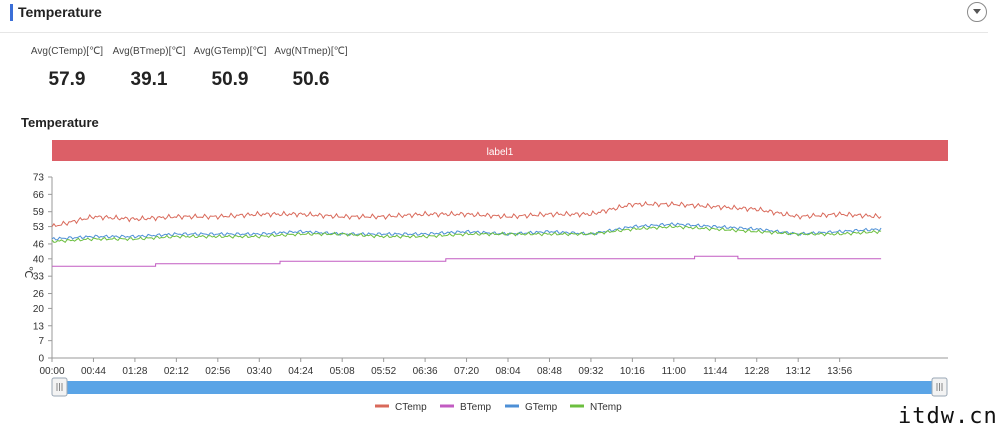  I want to click on x-tick-label: 02:12, so click(176, 371).